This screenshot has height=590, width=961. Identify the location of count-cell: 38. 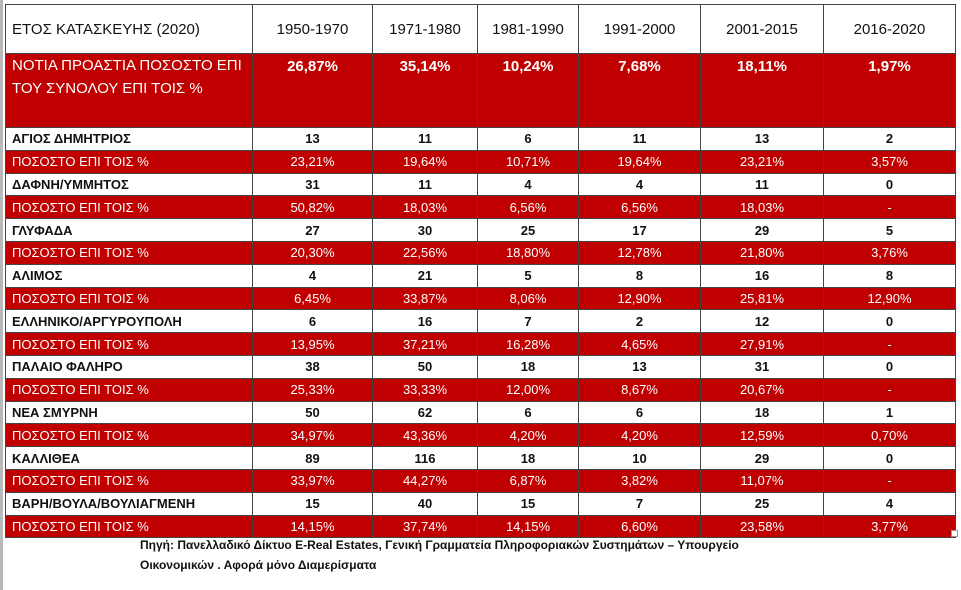
(312, 366).